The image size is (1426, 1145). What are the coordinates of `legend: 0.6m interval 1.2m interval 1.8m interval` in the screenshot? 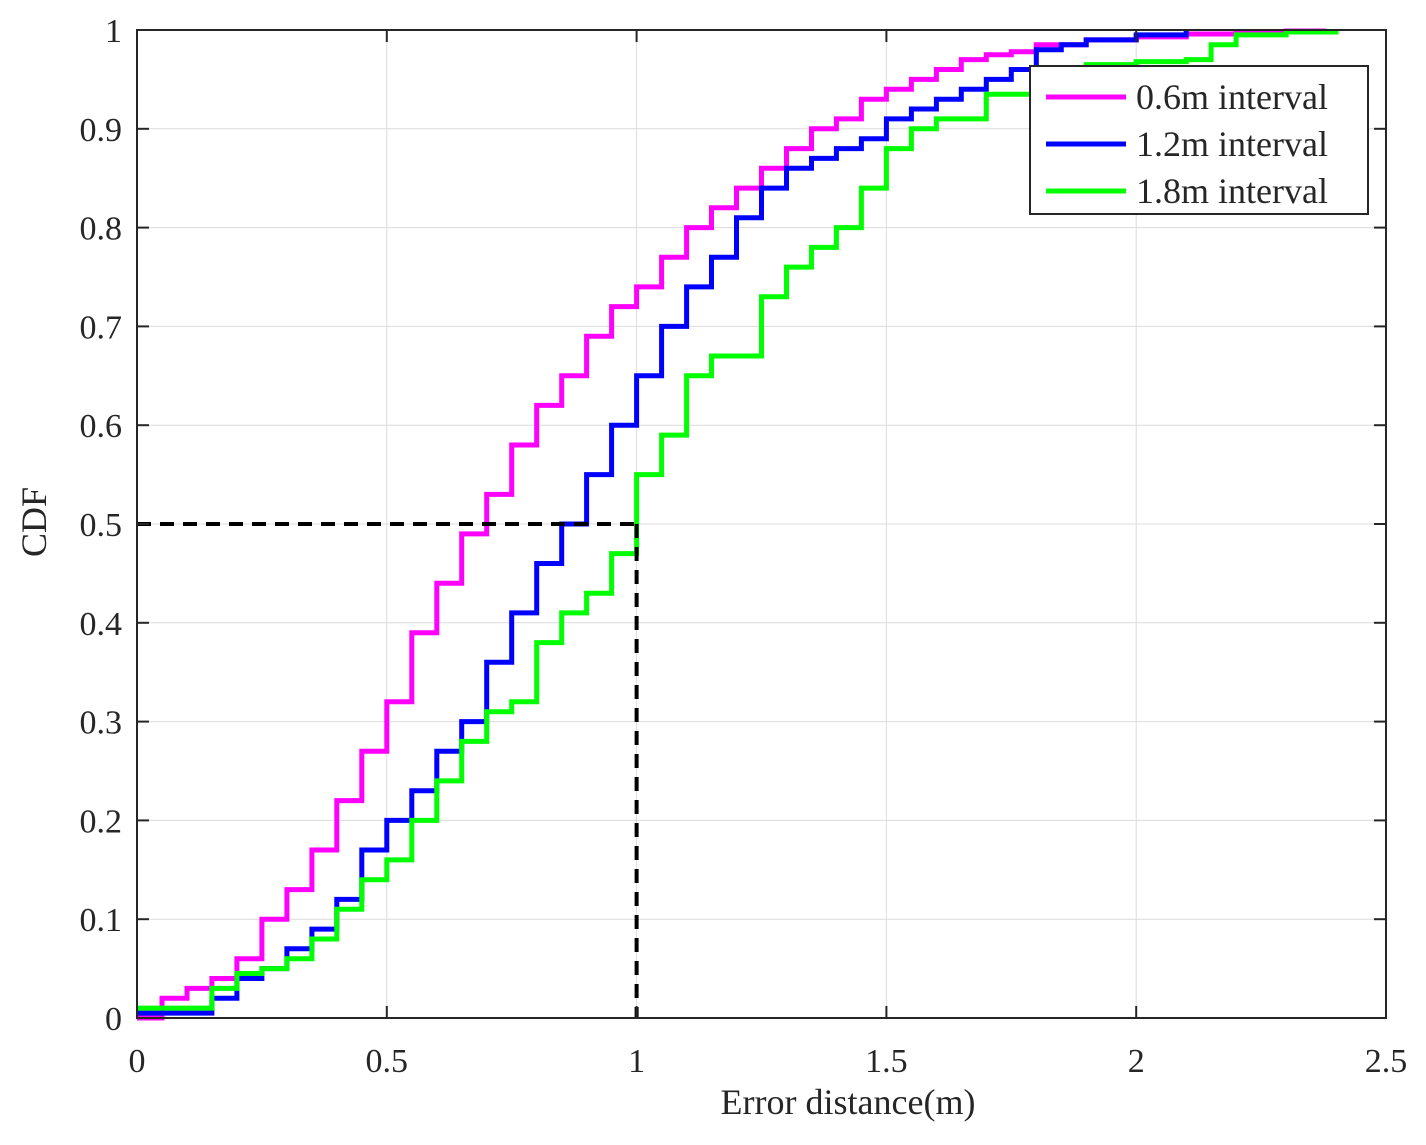 It's located at (1199, 140).